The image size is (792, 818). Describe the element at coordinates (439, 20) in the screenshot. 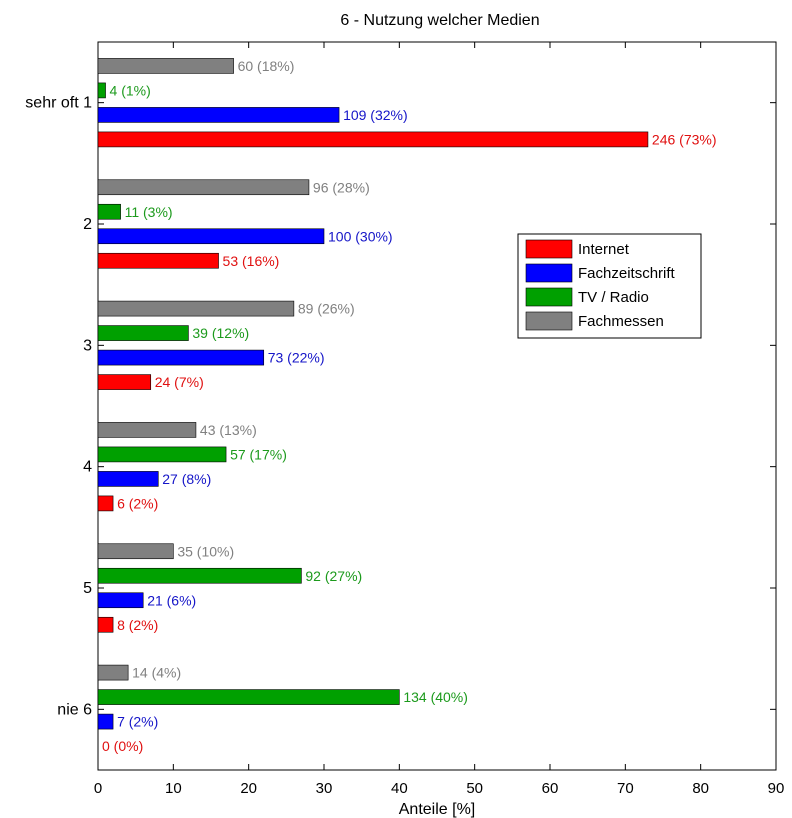

I see `chart-title: 6 - Nutzung welcher Medien` at that location.